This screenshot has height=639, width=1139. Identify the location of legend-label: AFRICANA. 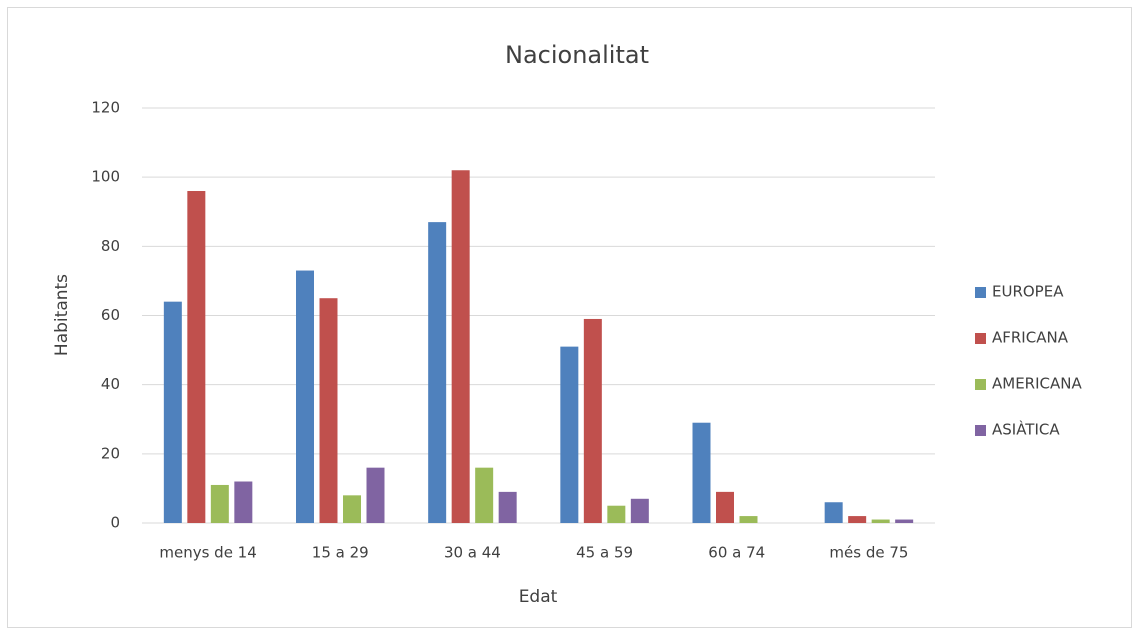
(1030, 338).